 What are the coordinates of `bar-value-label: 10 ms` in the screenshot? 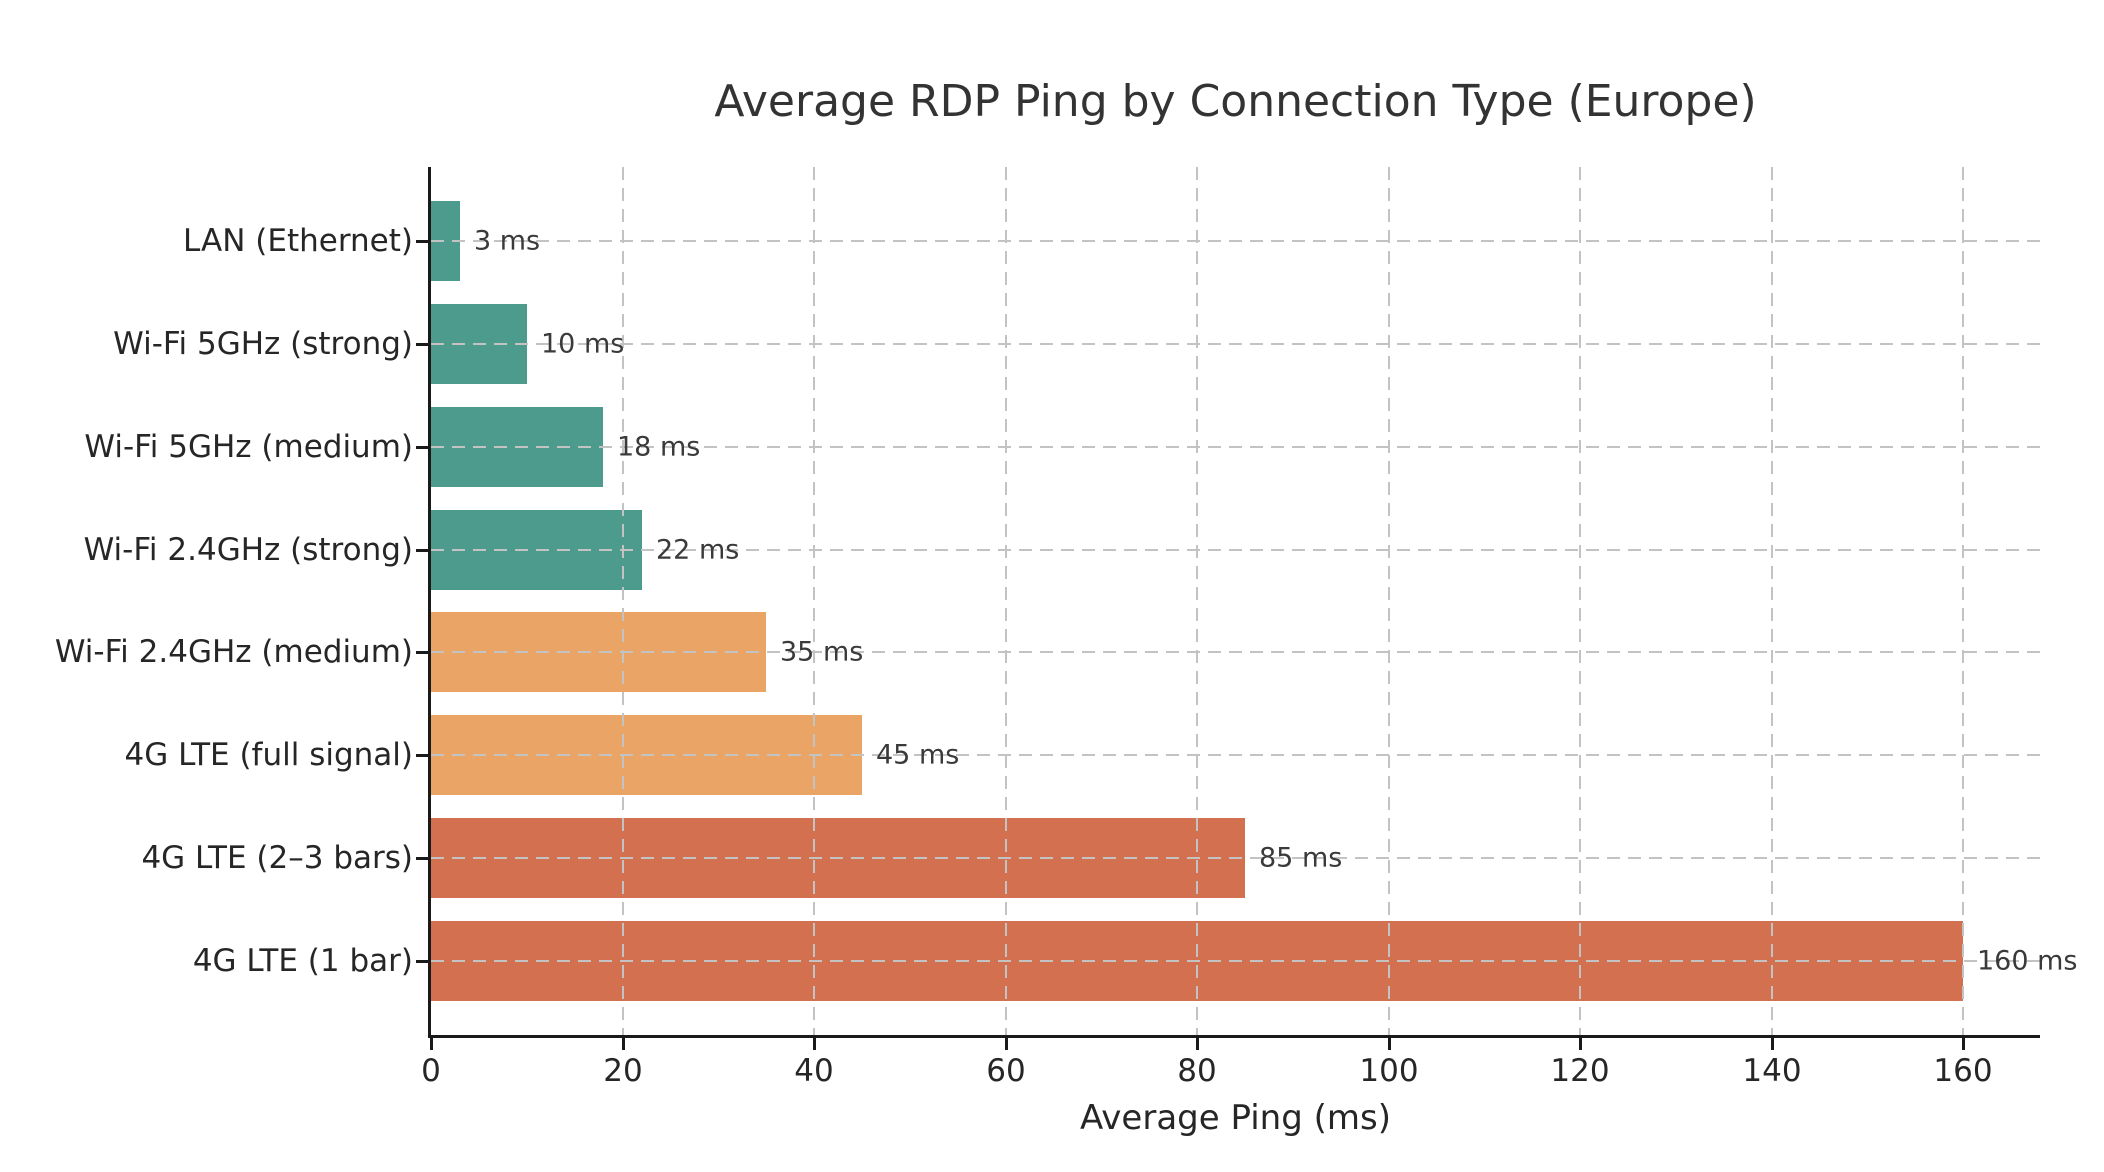 It's located at (583, 344).